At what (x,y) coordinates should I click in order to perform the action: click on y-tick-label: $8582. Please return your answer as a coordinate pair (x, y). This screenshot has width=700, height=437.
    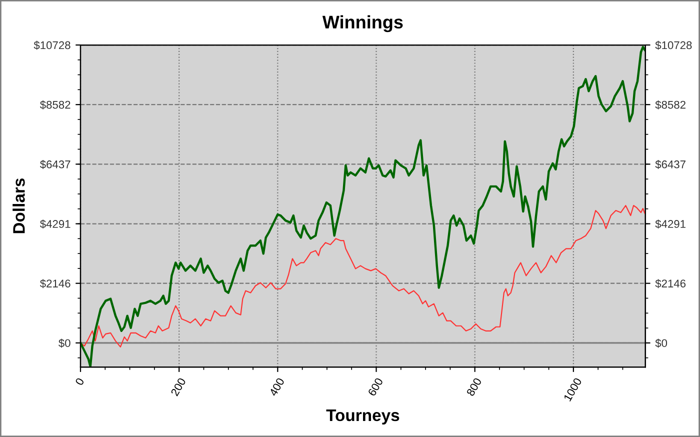
    Looking at the image, I should click on (55, 105).